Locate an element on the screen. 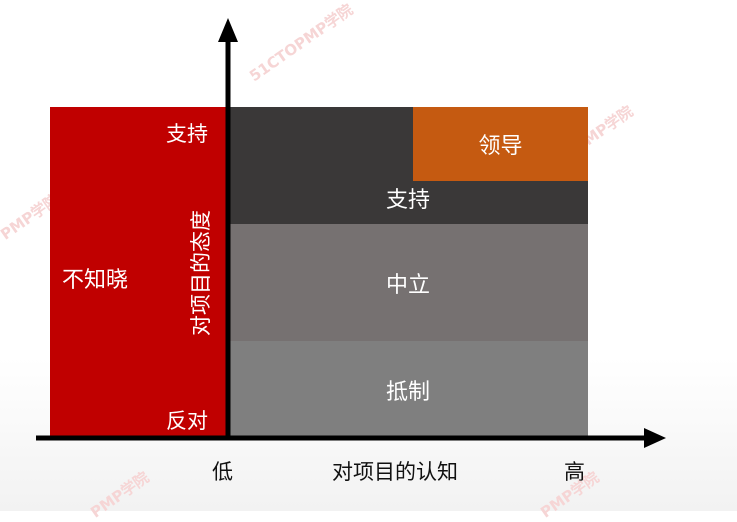  y-axis-low-label: 反对 is located at coordinates (187, 421).